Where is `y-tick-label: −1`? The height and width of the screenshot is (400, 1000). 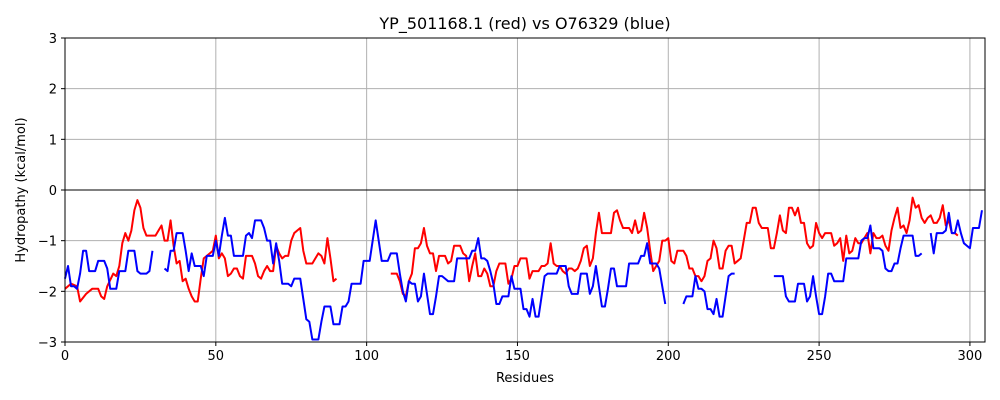
y-tick-label: −1 is located at coordinates (47, 242).